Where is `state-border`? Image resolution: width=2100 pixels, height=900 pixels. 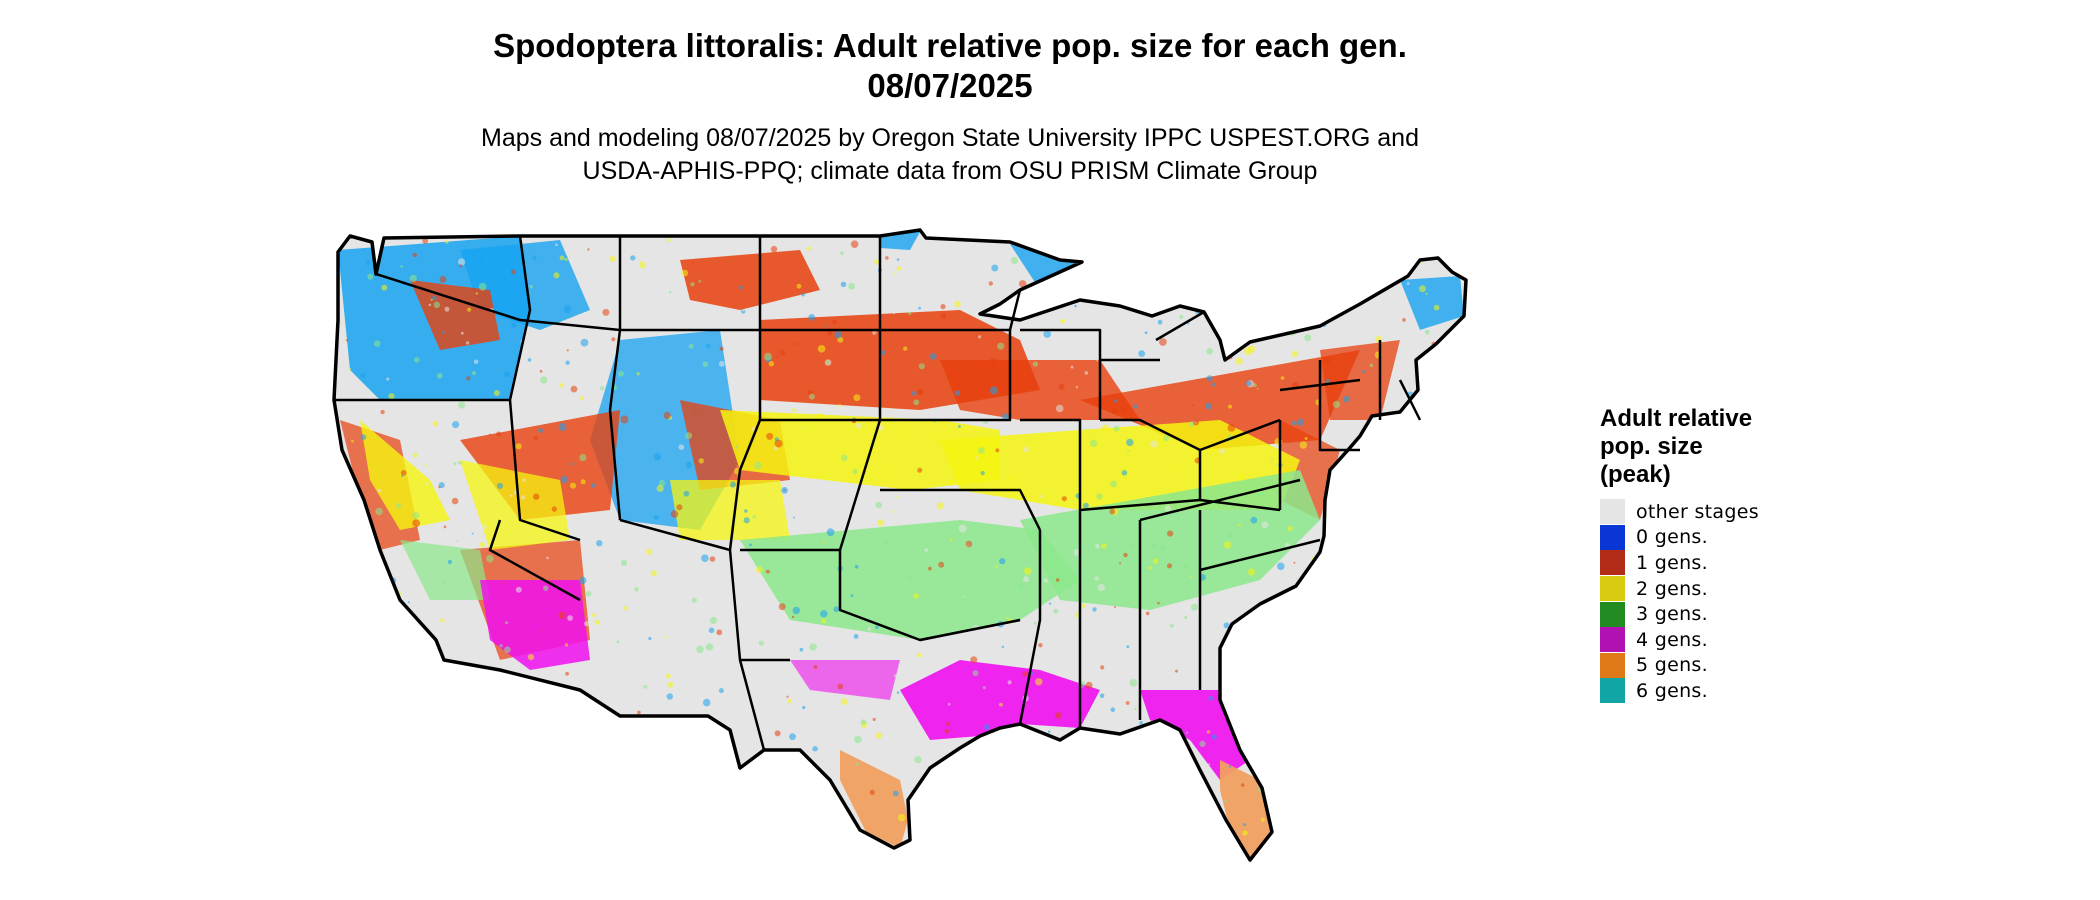
state-border is located at coordinates (534, 560).